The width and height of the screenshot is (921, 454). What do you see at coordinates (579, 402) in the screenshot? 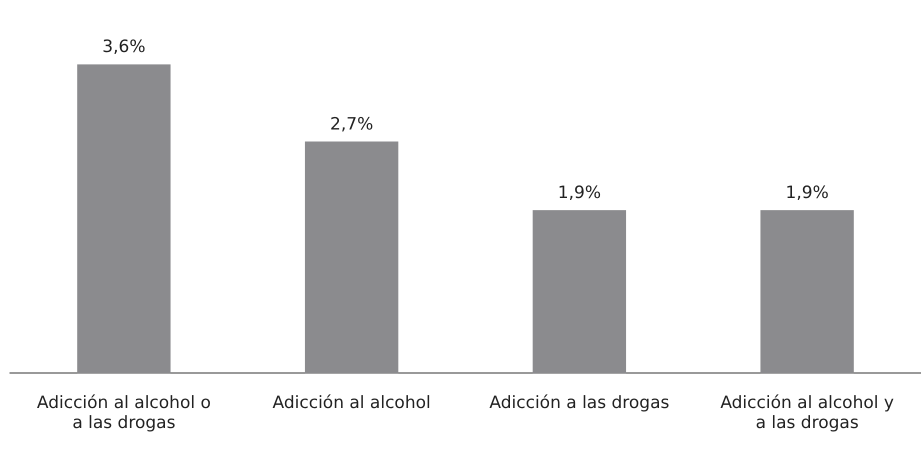
I see `x-tick-label: Adicción a las drogas` at bounding box center [579, 402].